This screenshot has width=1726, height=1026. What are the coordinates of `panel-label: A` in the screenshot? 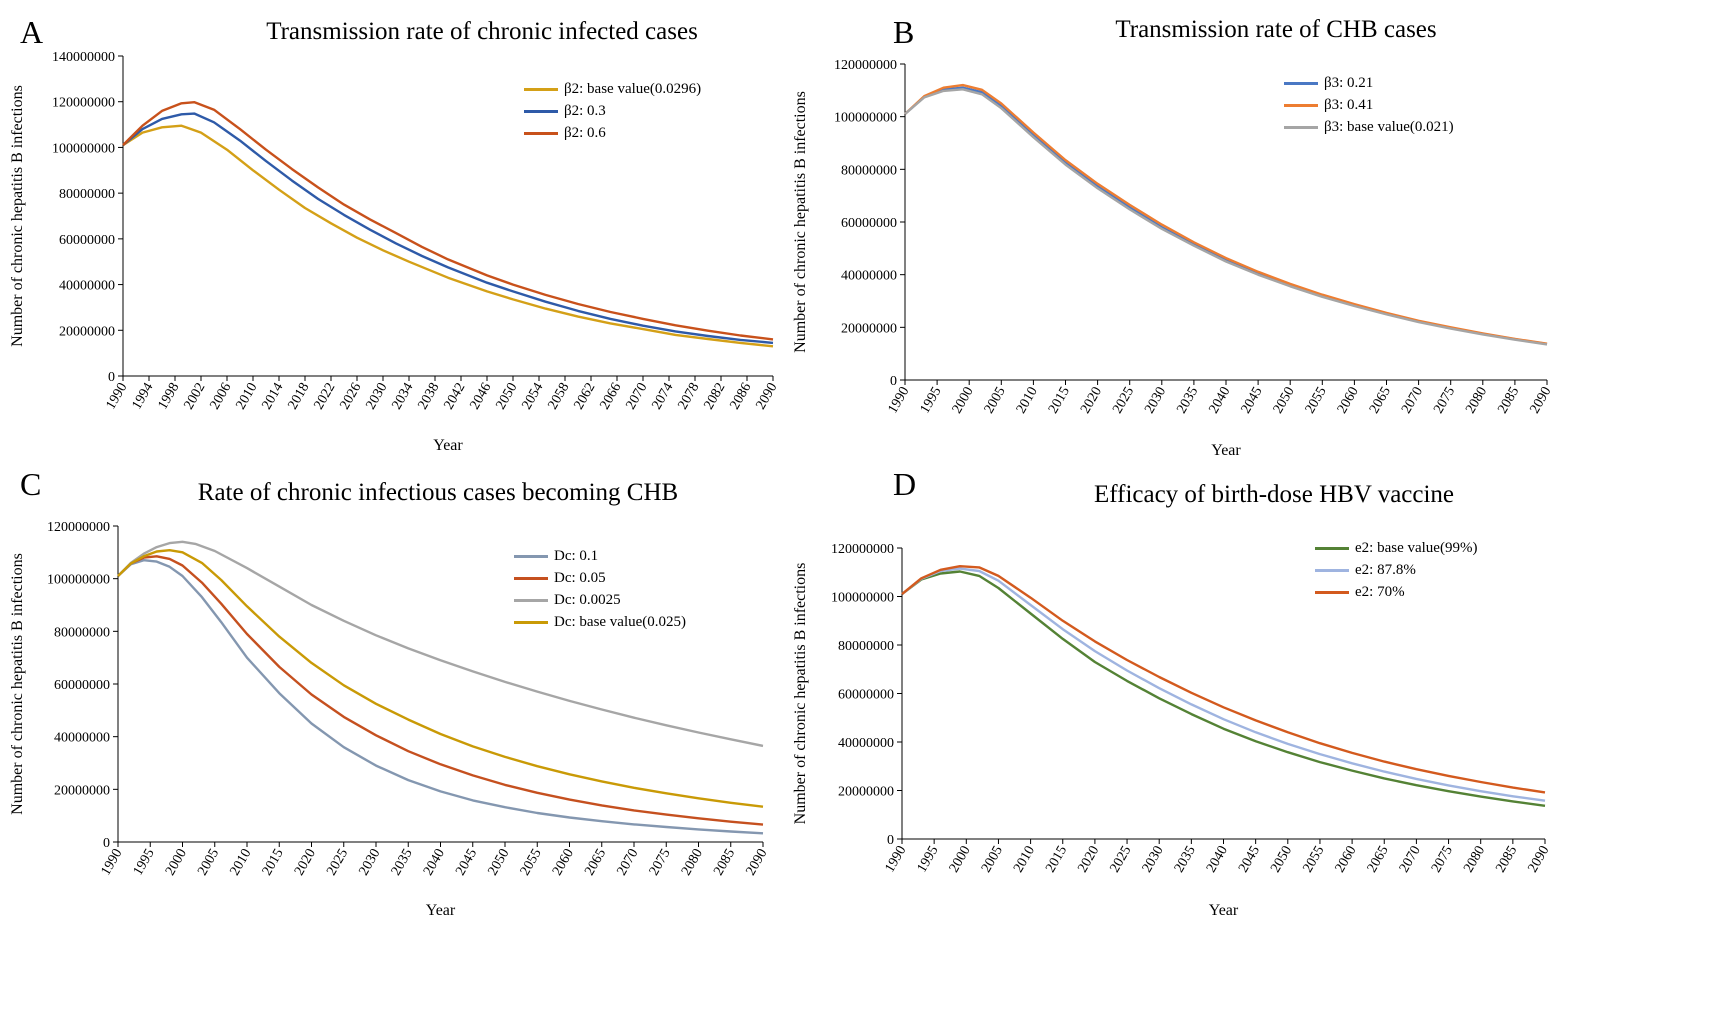 It's located at (32, 32).